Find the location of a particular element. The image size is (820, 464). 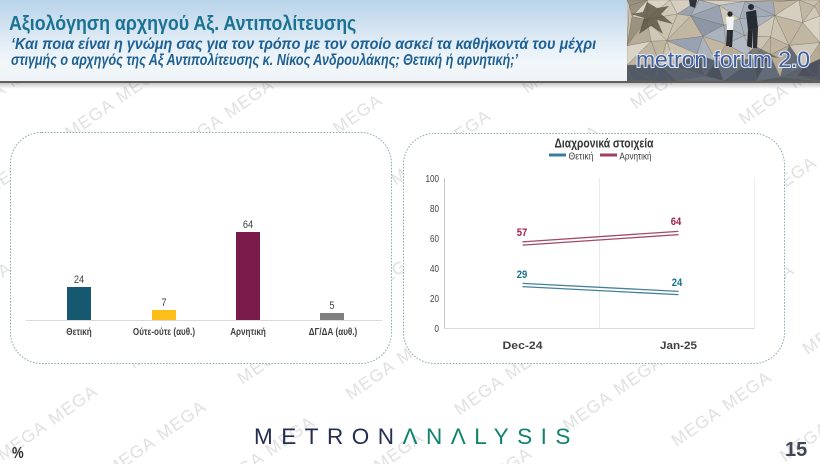

svg-text: 20 is located at coordinates (434, 299).